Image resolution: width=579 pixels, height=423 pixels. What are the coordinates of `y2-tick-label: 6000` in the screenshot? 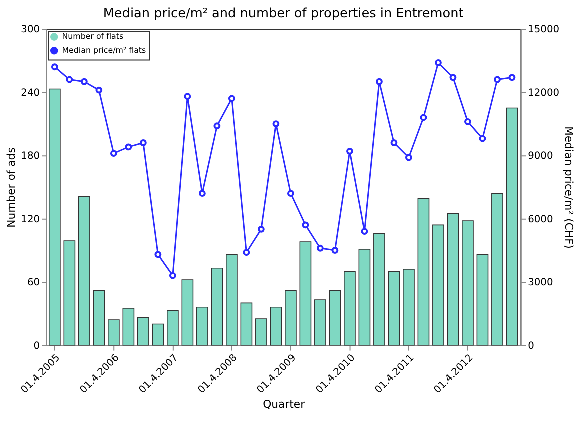 It's located at (541, 220).